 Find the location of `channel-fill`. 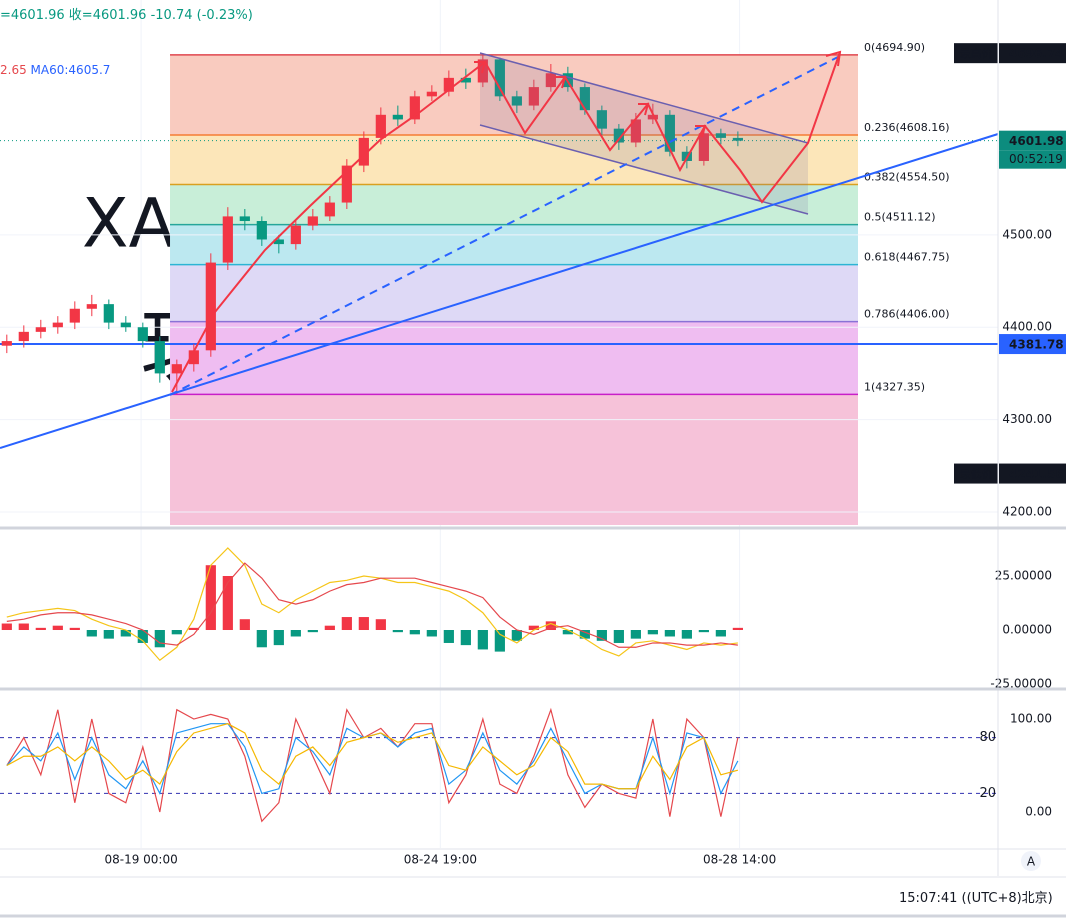

channel-fill is located at coordinates (644, 133).